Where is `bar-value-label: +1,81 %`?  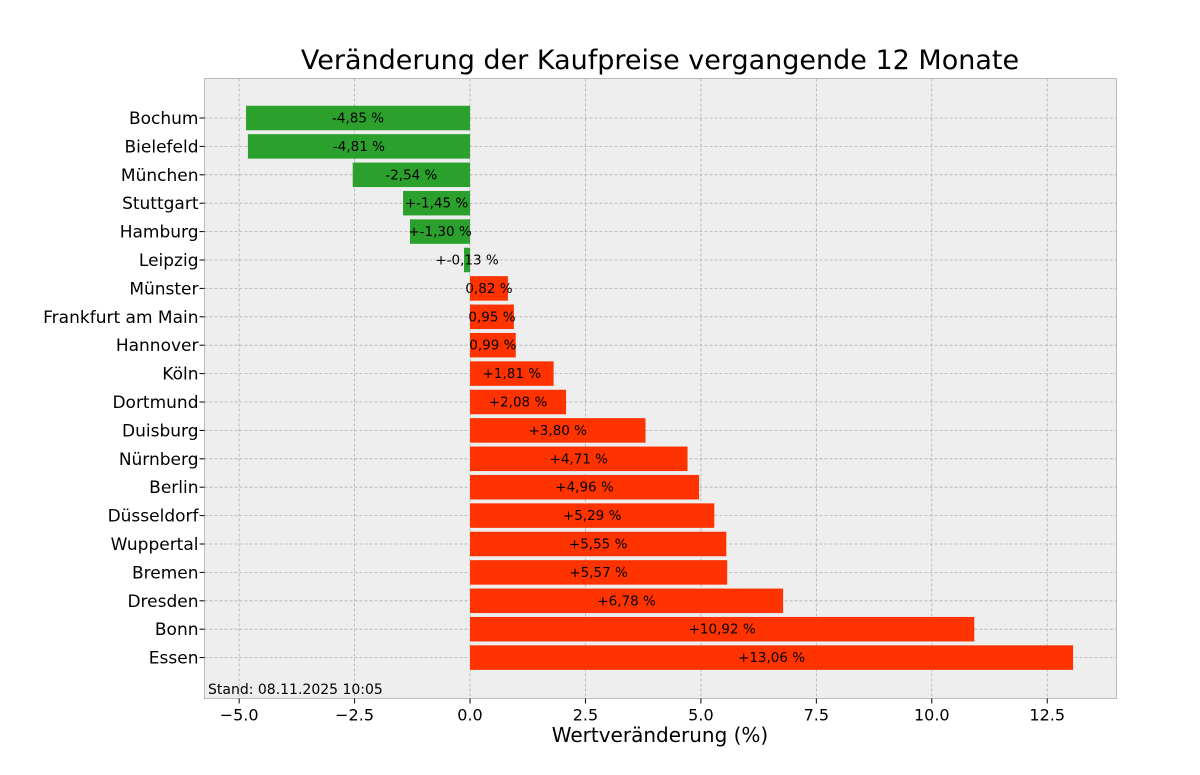 bar-value-label: +1,81 % is located at coordinates (512, 374).